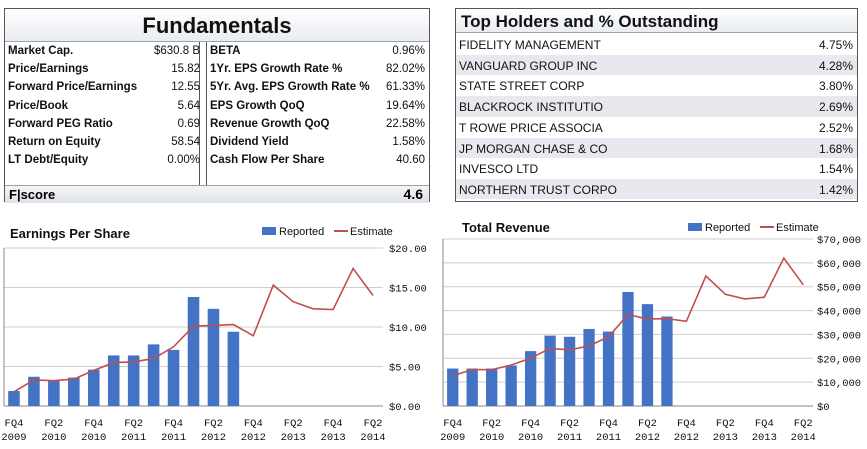 This screenshot has height=449, width=867. I want to click on metric-value: 40.60, so click(410, 160).